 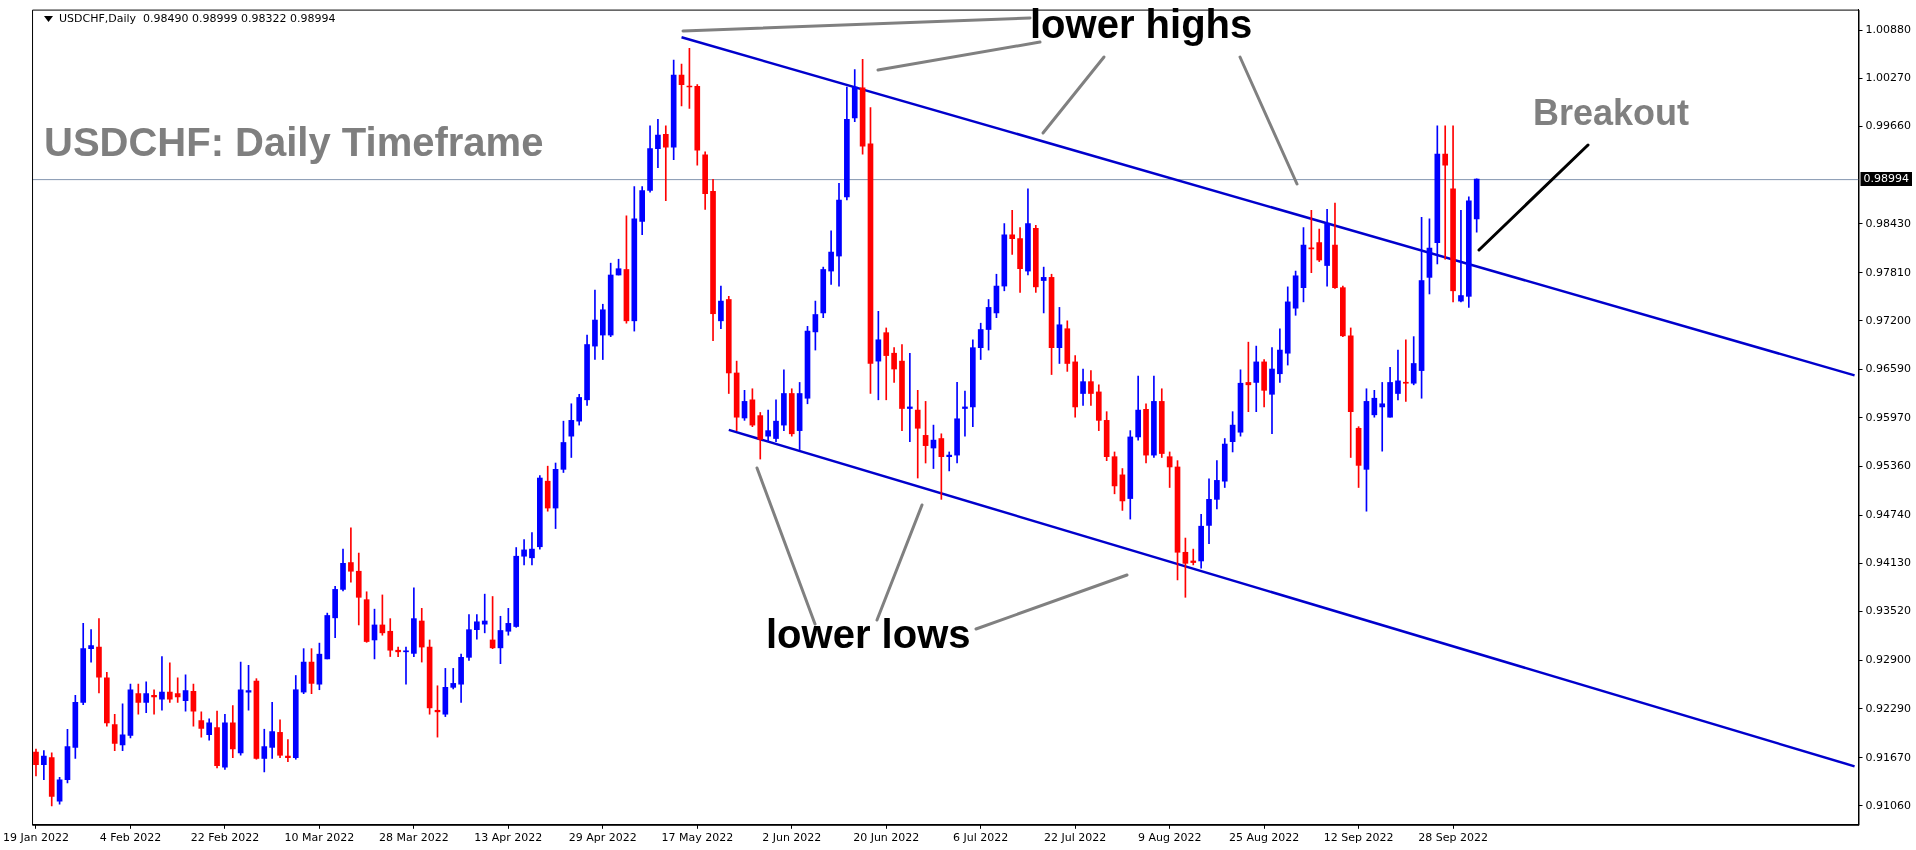 I want to click on annotation: lower highs, so click(x=1141, y=24).